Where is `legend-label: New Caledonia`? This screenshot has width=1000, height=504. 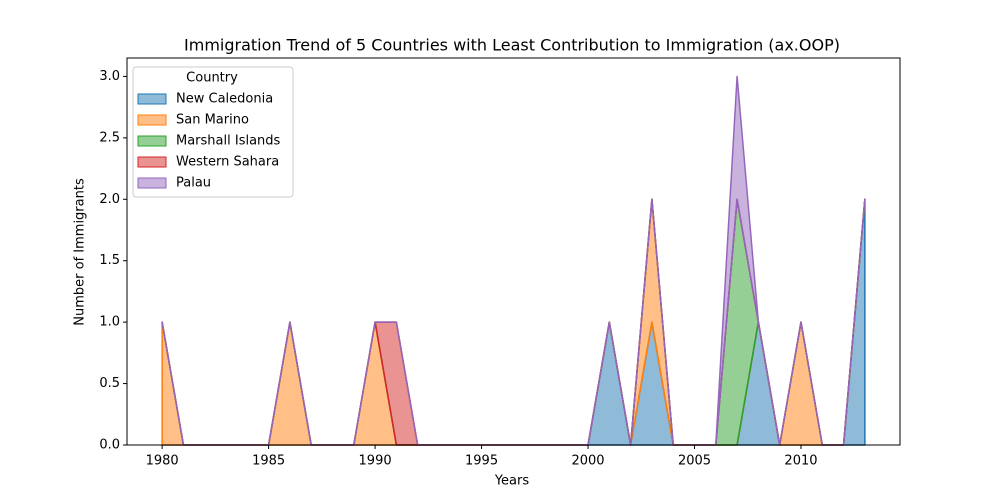 legend-label: New Caledonia is located at coordinates (224, 99).